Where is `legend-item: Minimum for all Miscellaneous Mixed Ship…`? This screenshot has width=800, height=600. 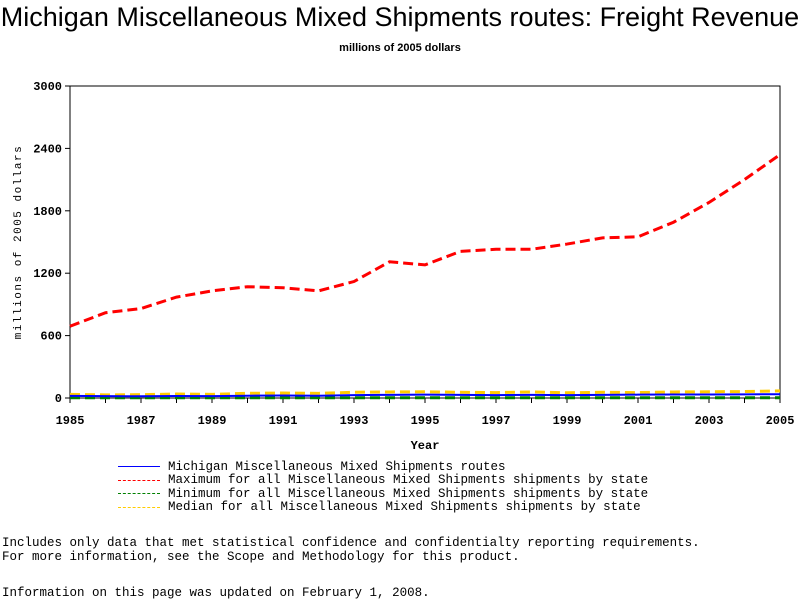
legend-item: Minimum for all Miscellaneous Mixed Ship… is located at coordinates (383, 494).